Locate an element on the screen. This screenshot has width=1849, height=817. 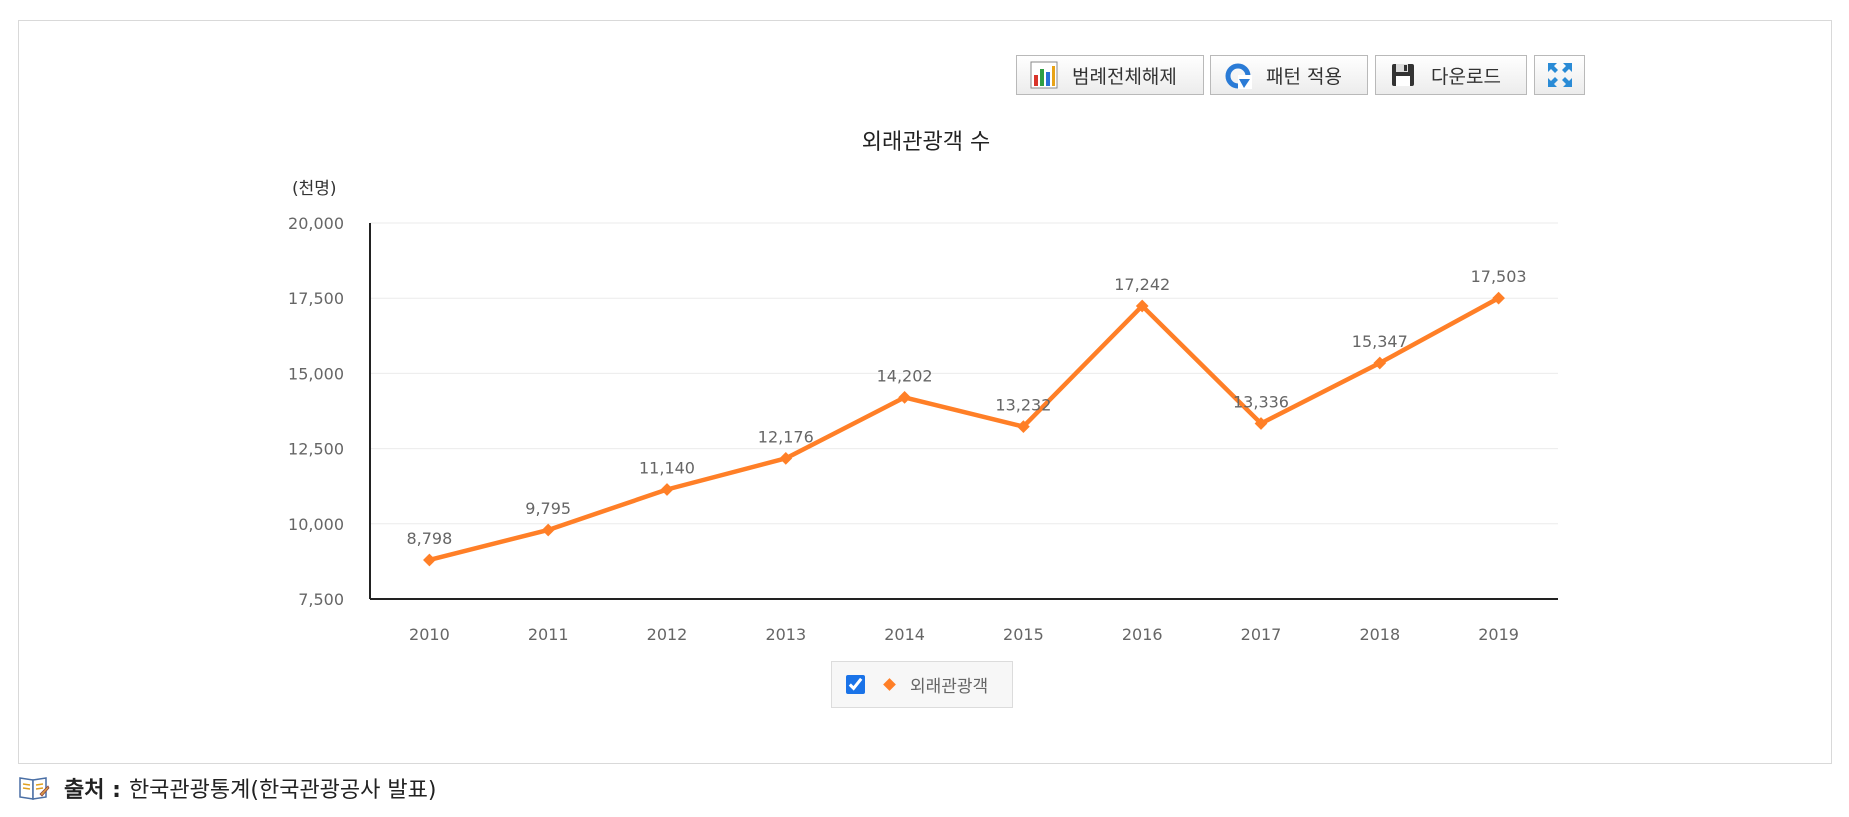
legend-toggle-all-label: 범례전체해제 is located at coordinates (1124, 76).